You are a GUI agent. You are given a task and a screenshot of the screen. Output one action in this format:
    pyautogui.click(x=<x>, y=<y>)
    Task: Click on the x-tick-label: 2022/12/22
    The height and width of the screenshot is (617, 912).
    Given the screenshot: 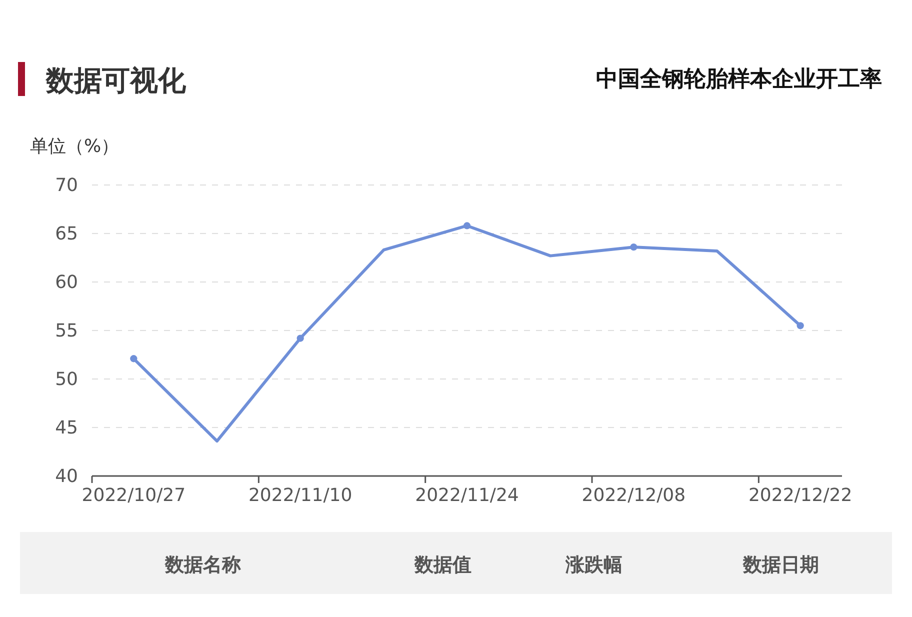 What is the action you would take?
    pyautogui.click(x=800, y=495)
    